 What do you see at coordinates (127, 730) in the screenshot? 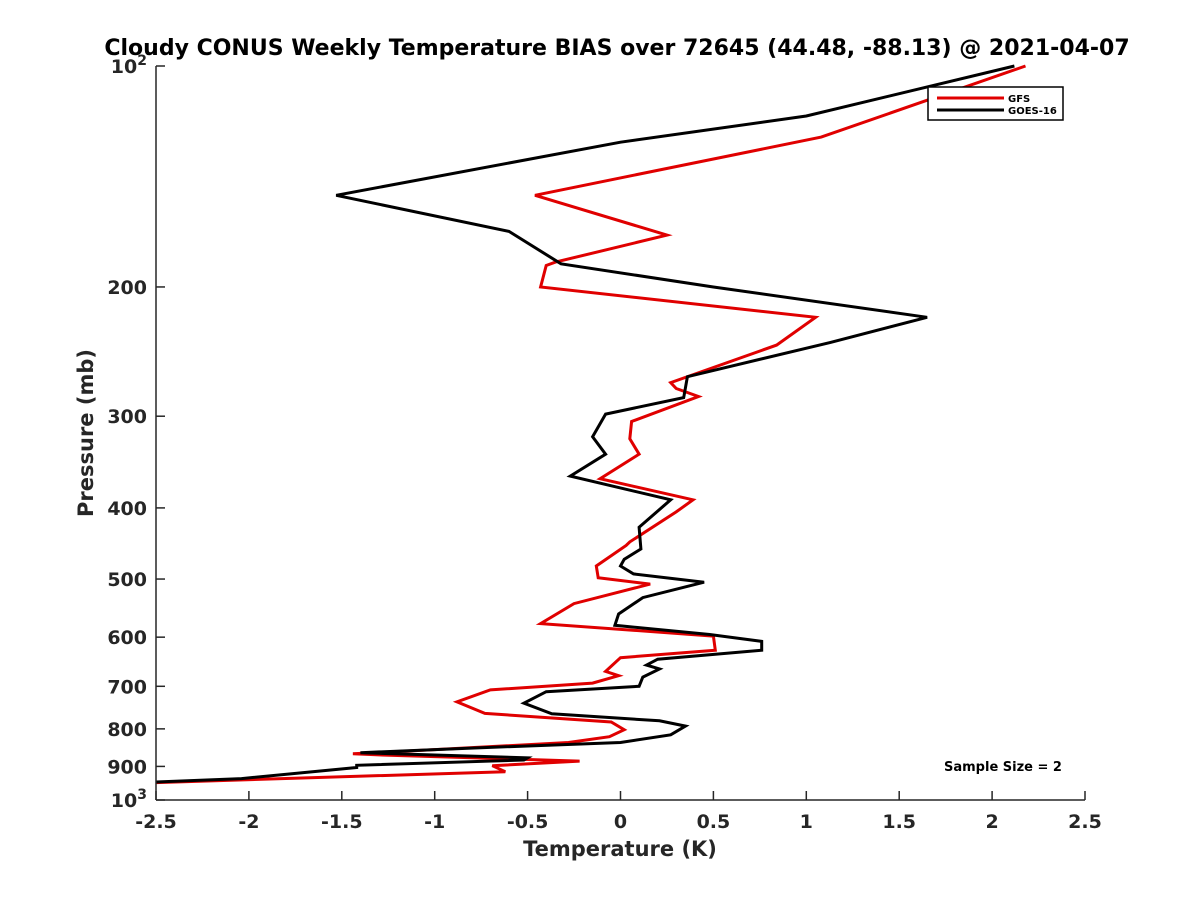
I see `y-tick-label: 800` at bounding box center [127, 730].